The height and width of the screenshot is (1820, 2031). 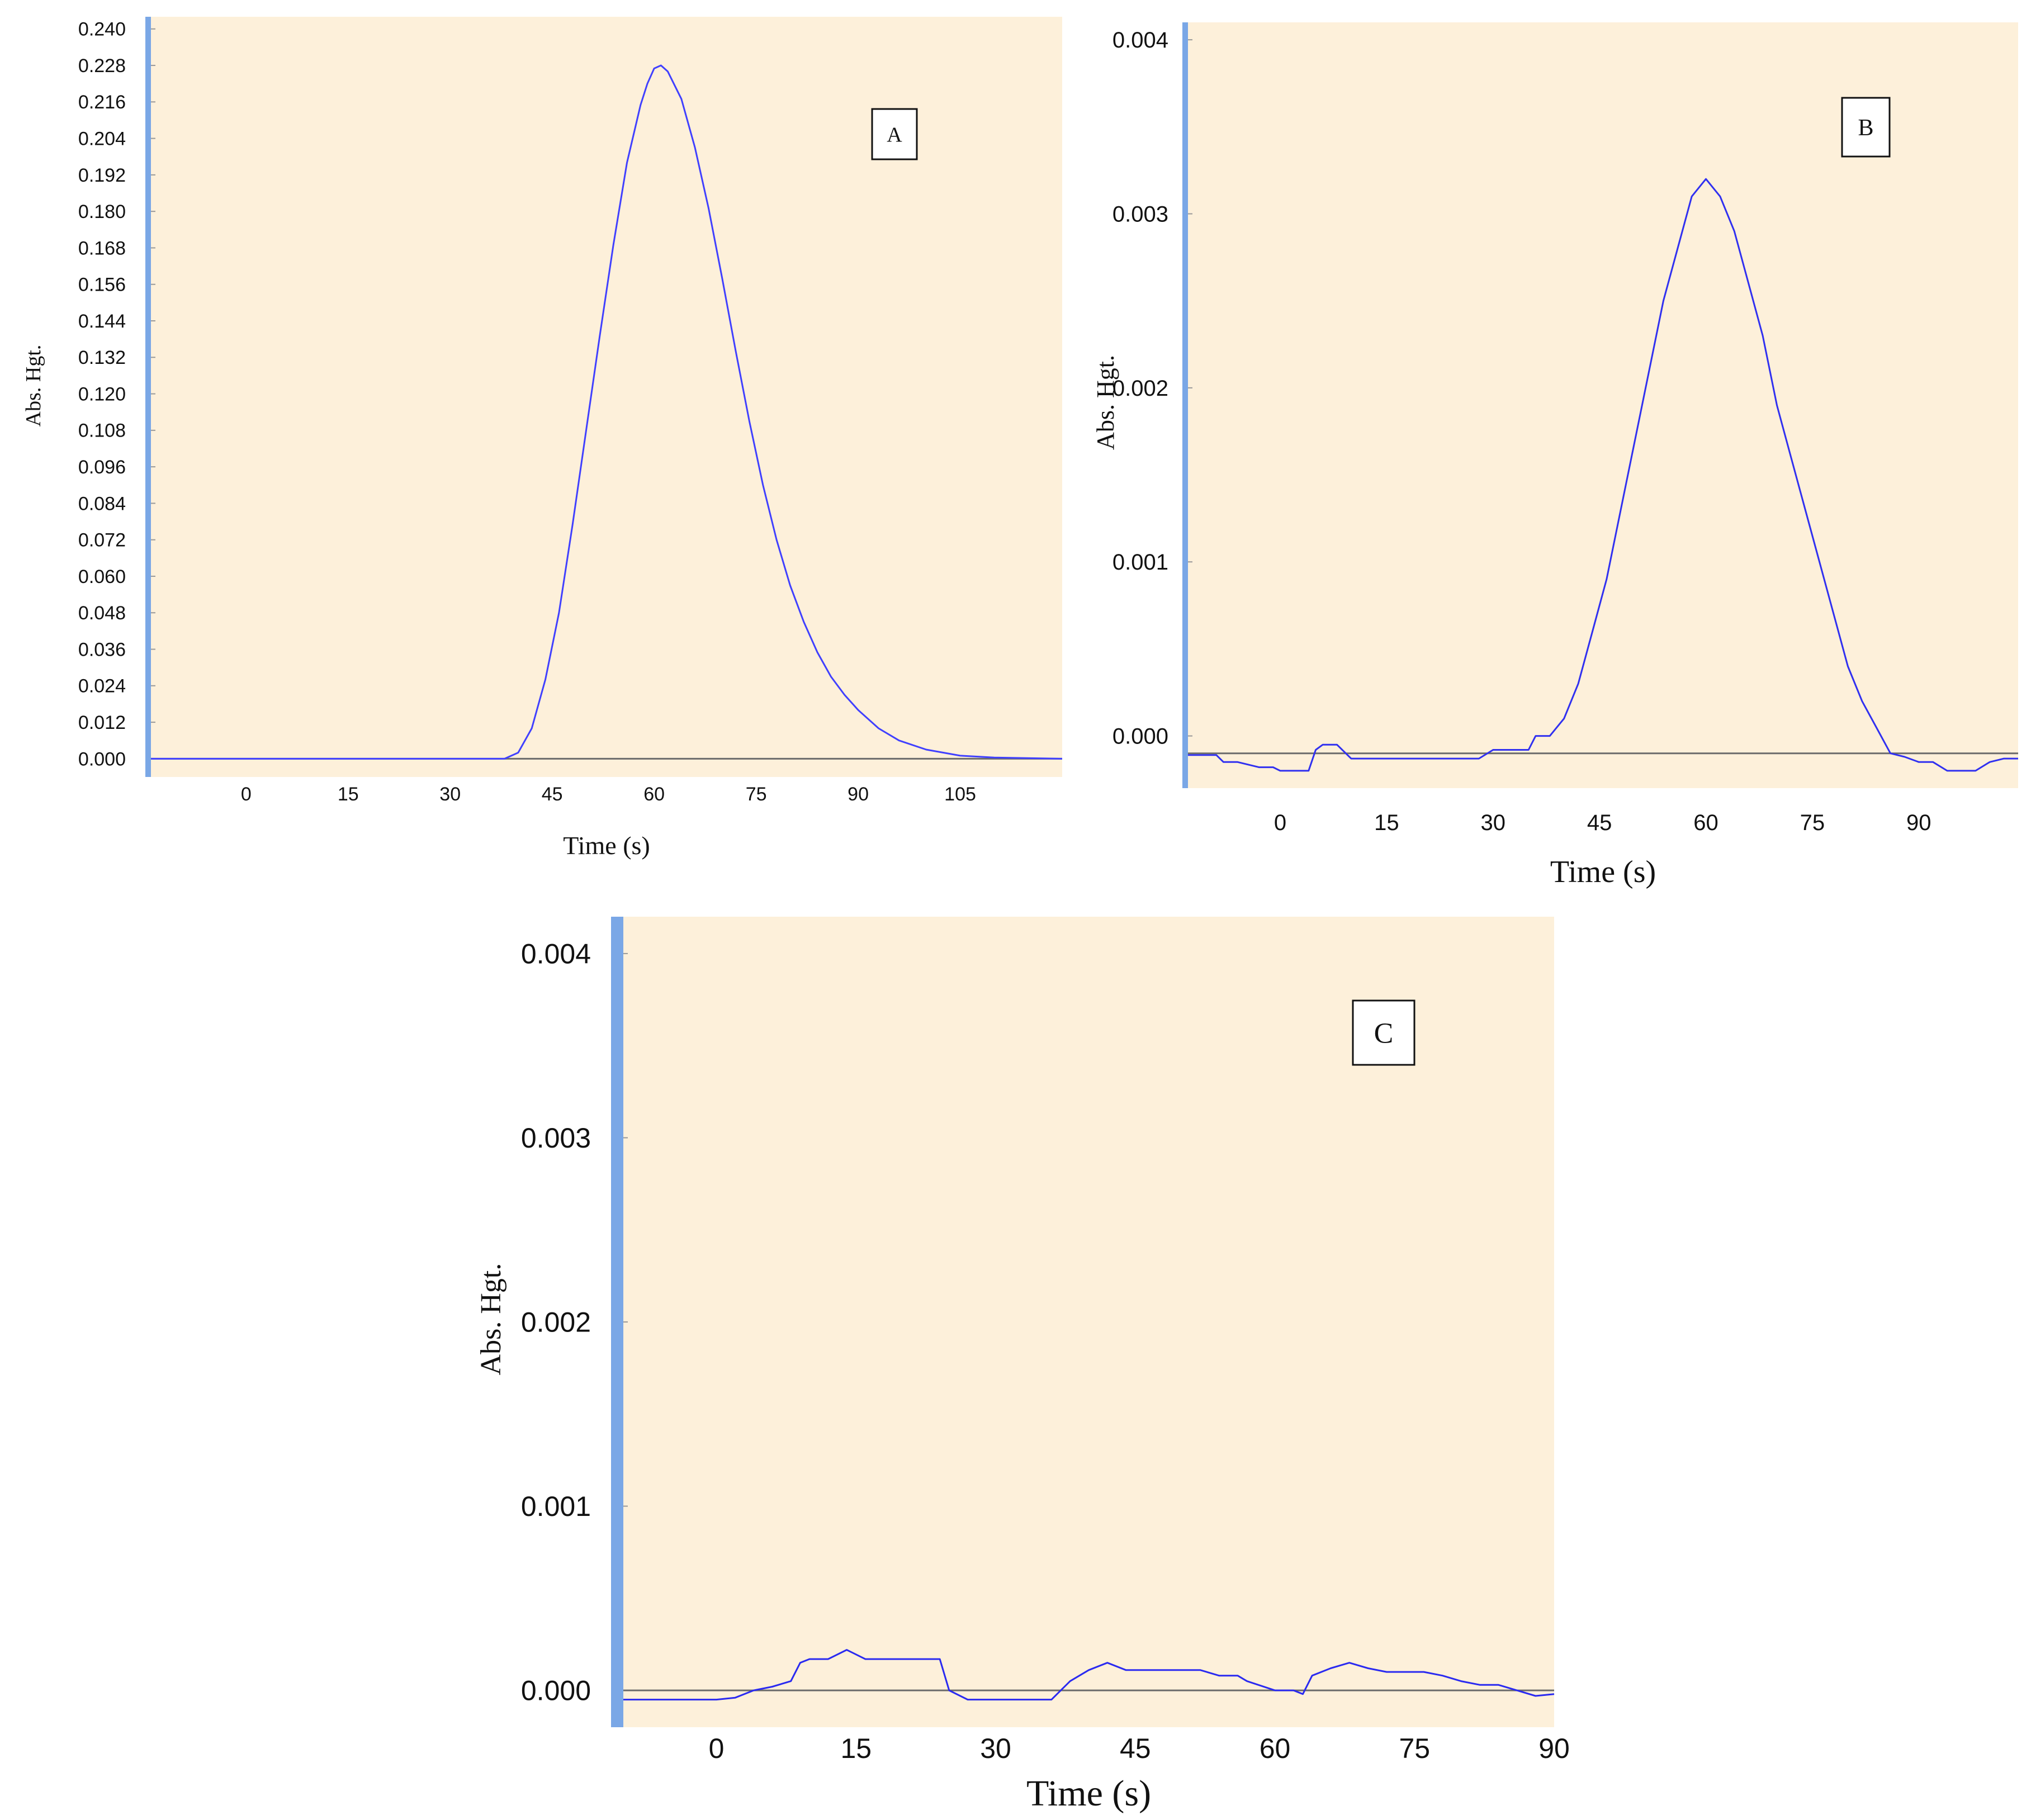 I want to click on y-tick-label: 0.156, so click(x=102, y=285).